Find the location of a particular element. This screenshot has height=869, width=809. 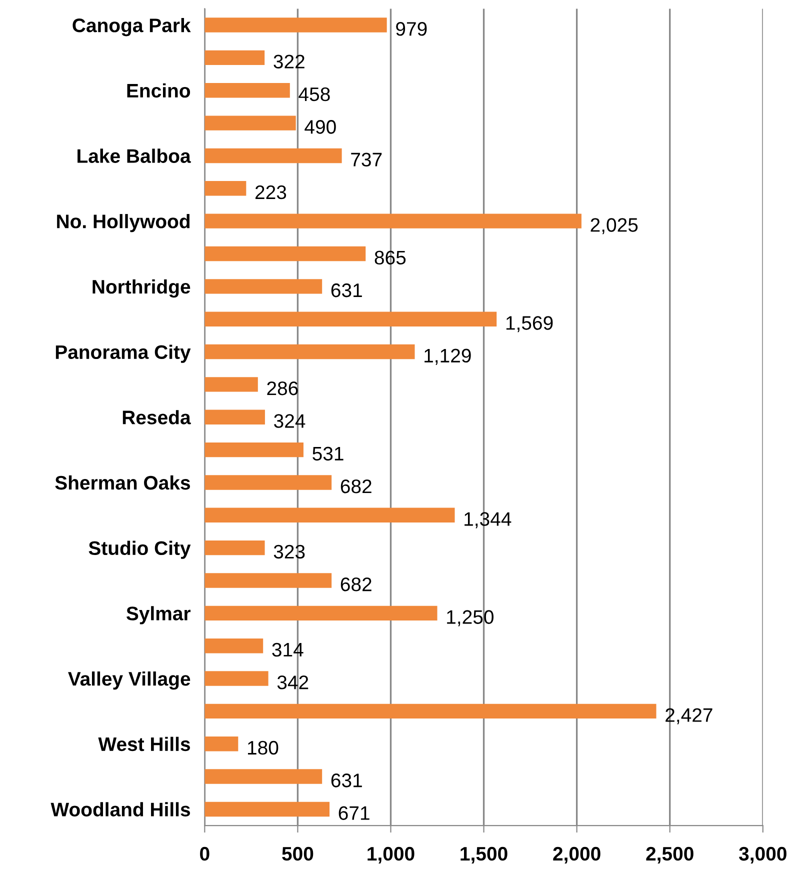

y-tick-label: West Hills is located at coordinates (144, 744).